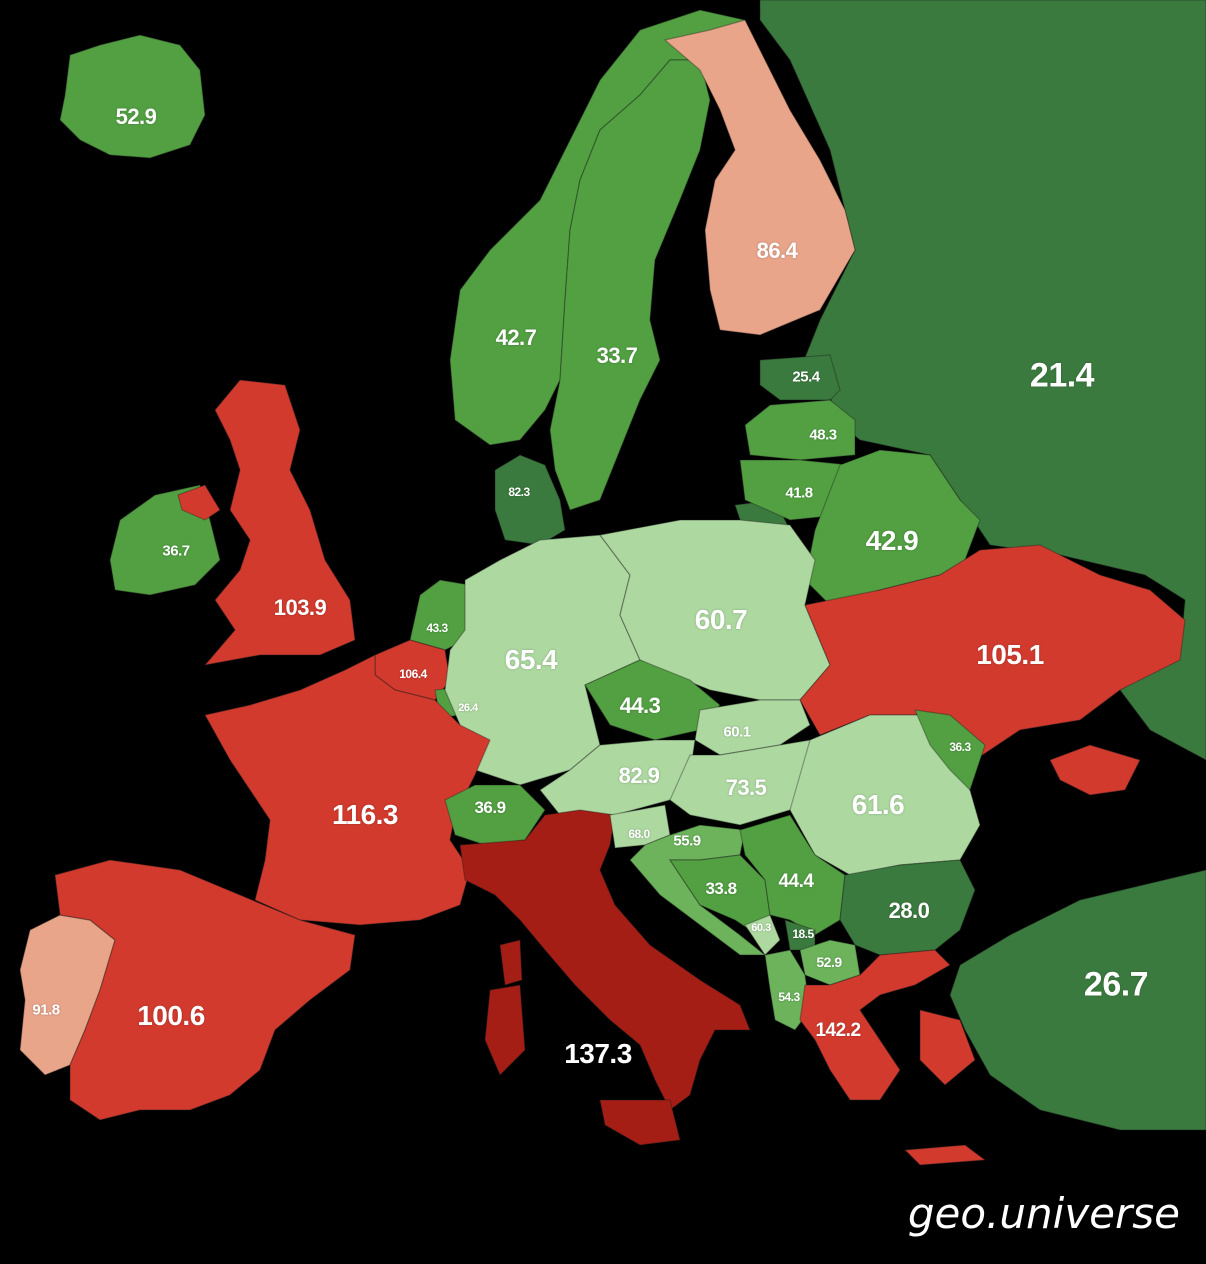  Describe the element at coordinates (721, 888) in the screenshot. I see `label-bosnia: 33.8` at that location.